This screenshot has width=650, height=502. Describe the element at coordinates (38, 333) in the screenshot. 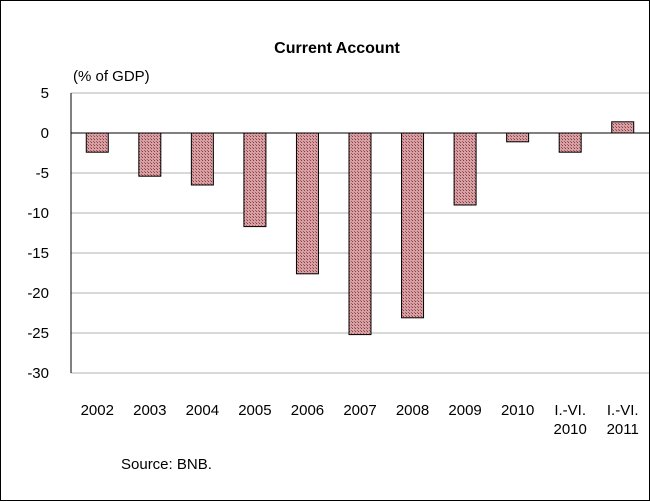

I see `y-tick-label: -25` at that location.